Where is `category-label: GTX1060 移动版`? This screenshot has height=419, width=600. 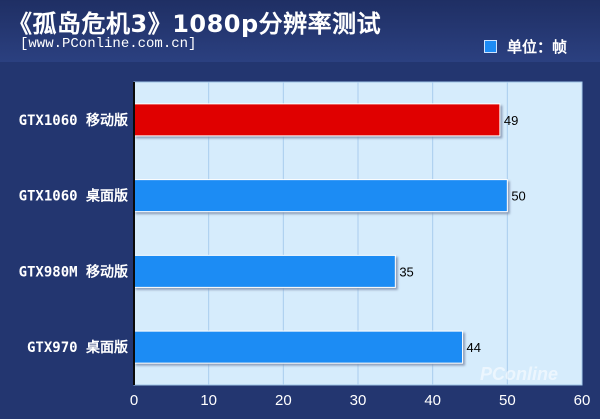
category-label: GTX1060 移动版 is located at coordinates (73, 120).